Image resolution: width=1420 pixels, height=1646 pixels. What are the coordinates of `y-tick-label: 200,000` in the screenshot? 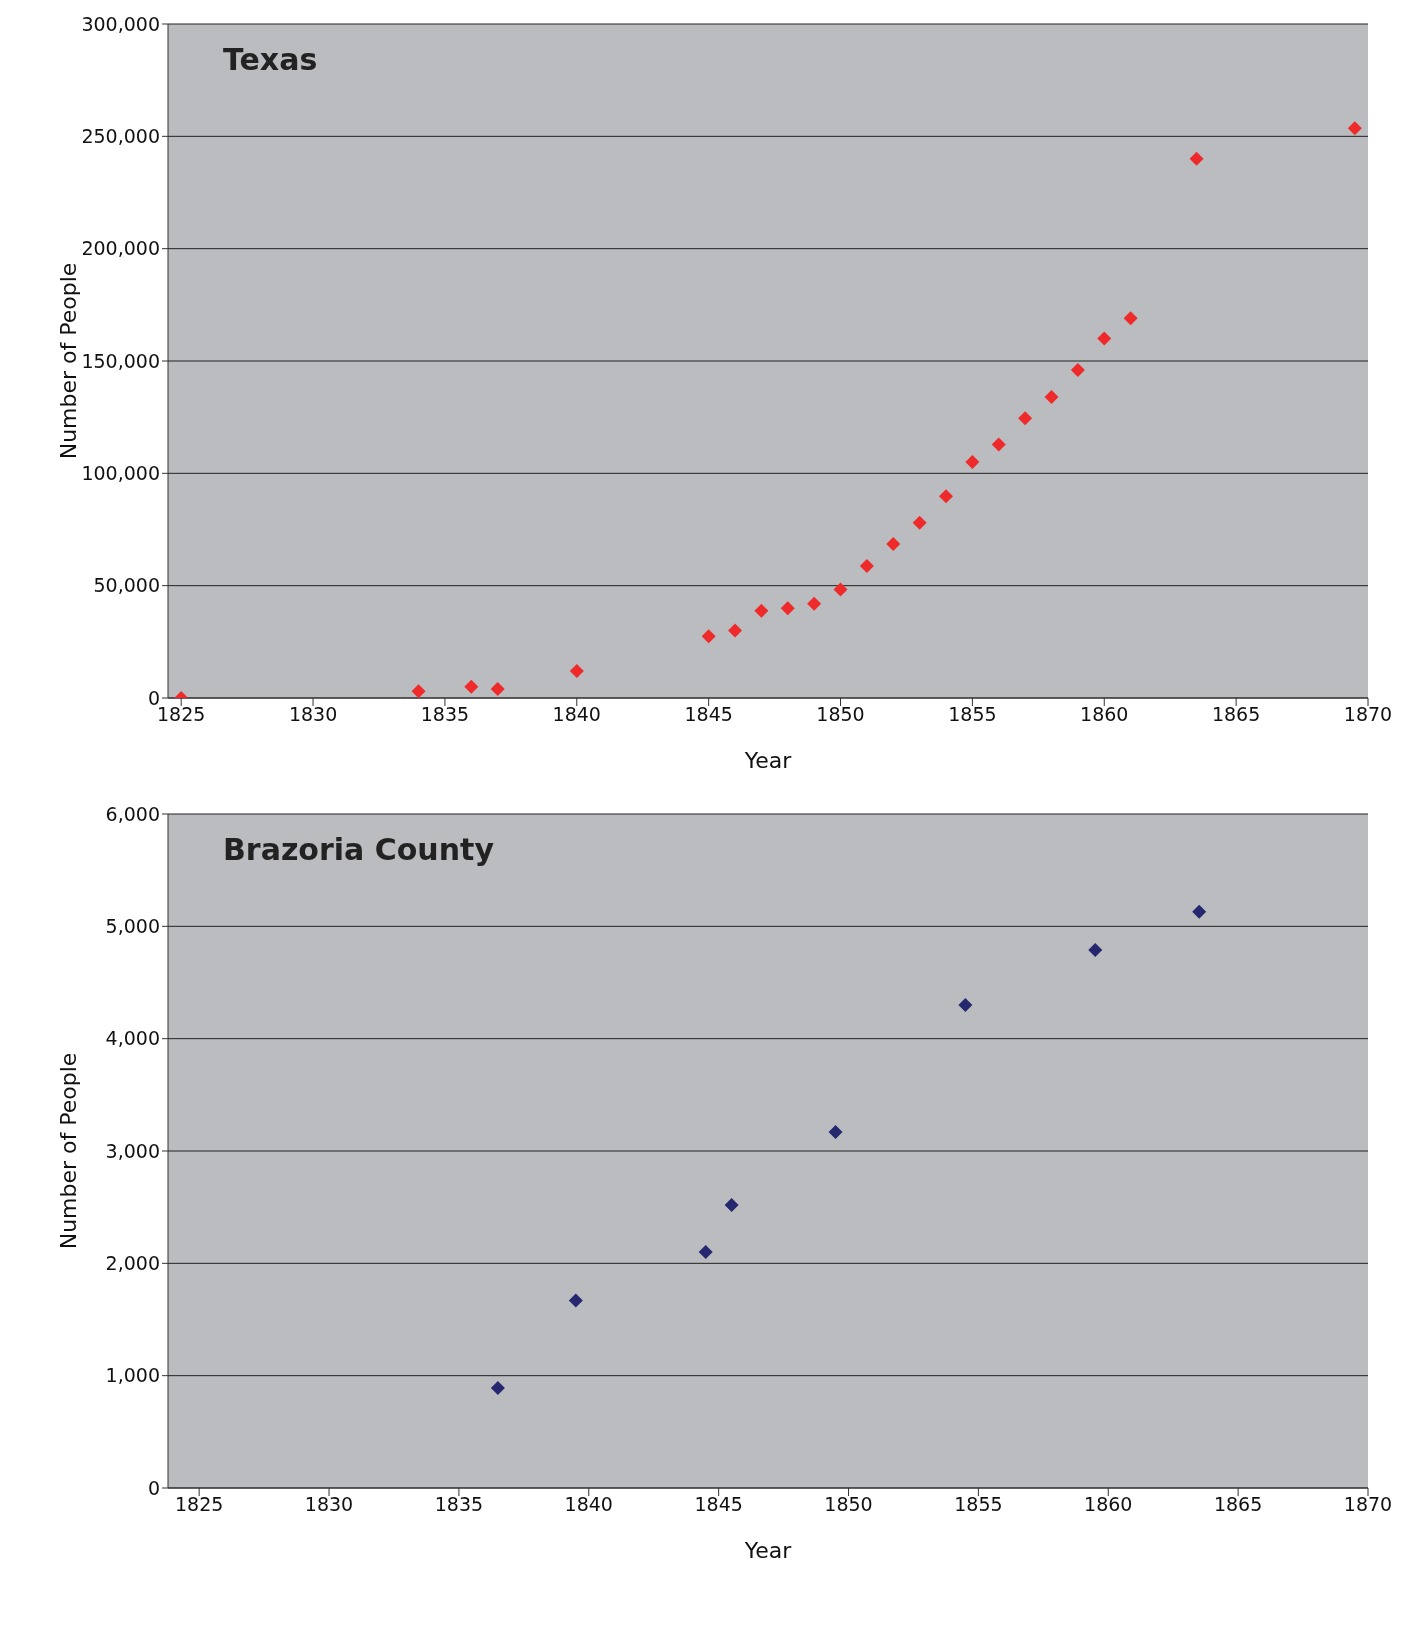 It's located at (120, 248).